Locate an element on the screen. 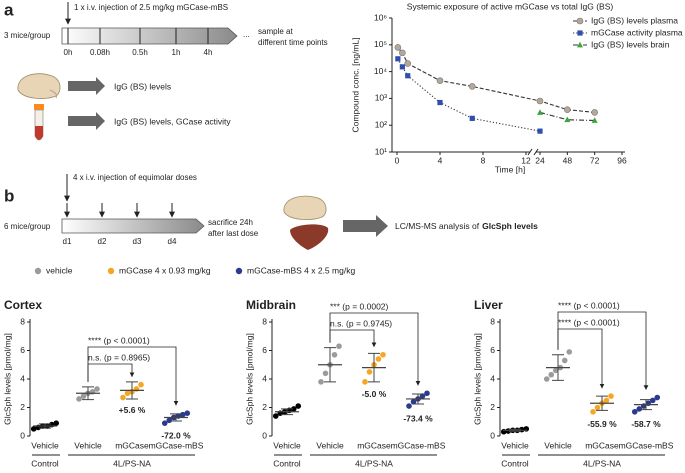 Image resolution: width=685 pixels, height=473 pixels. x-tick-label: 96 is located at coordinates (622, 160).